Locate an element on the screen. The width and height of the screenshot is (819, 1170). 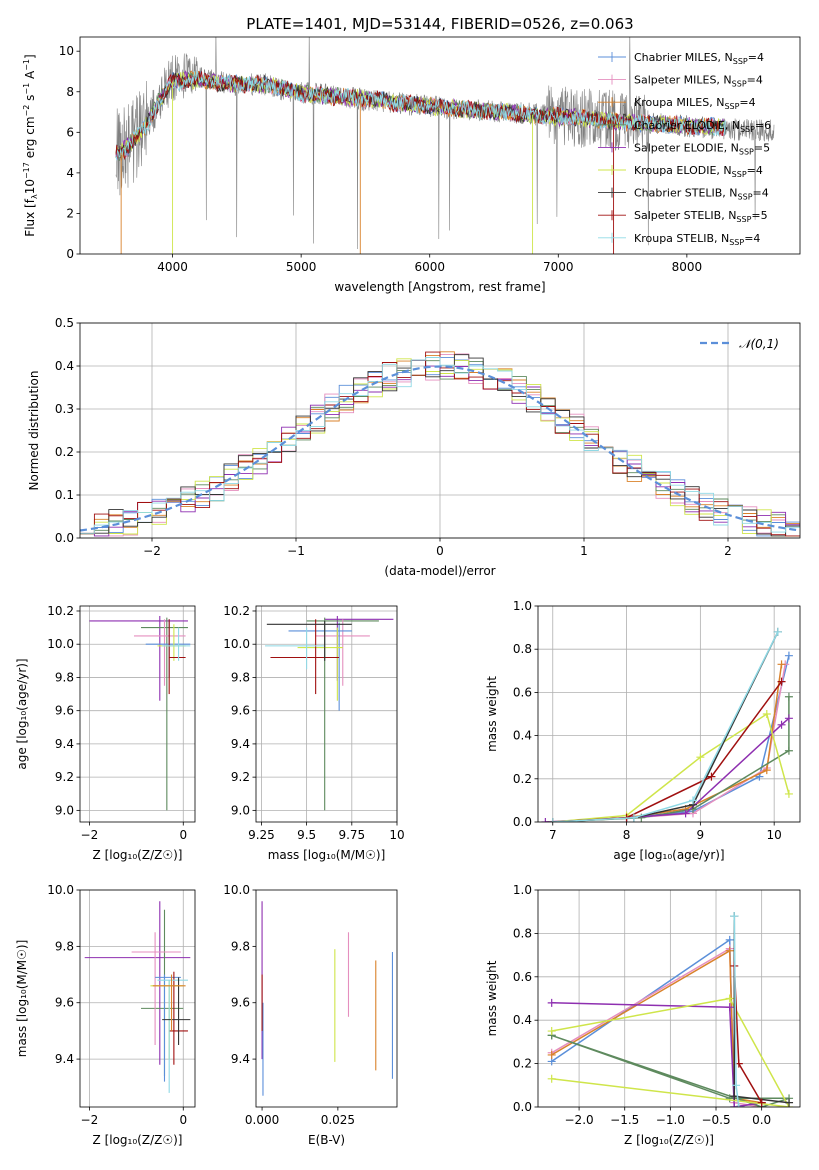
y-tick-label: 0.3 is located at coordinates (64, 409).